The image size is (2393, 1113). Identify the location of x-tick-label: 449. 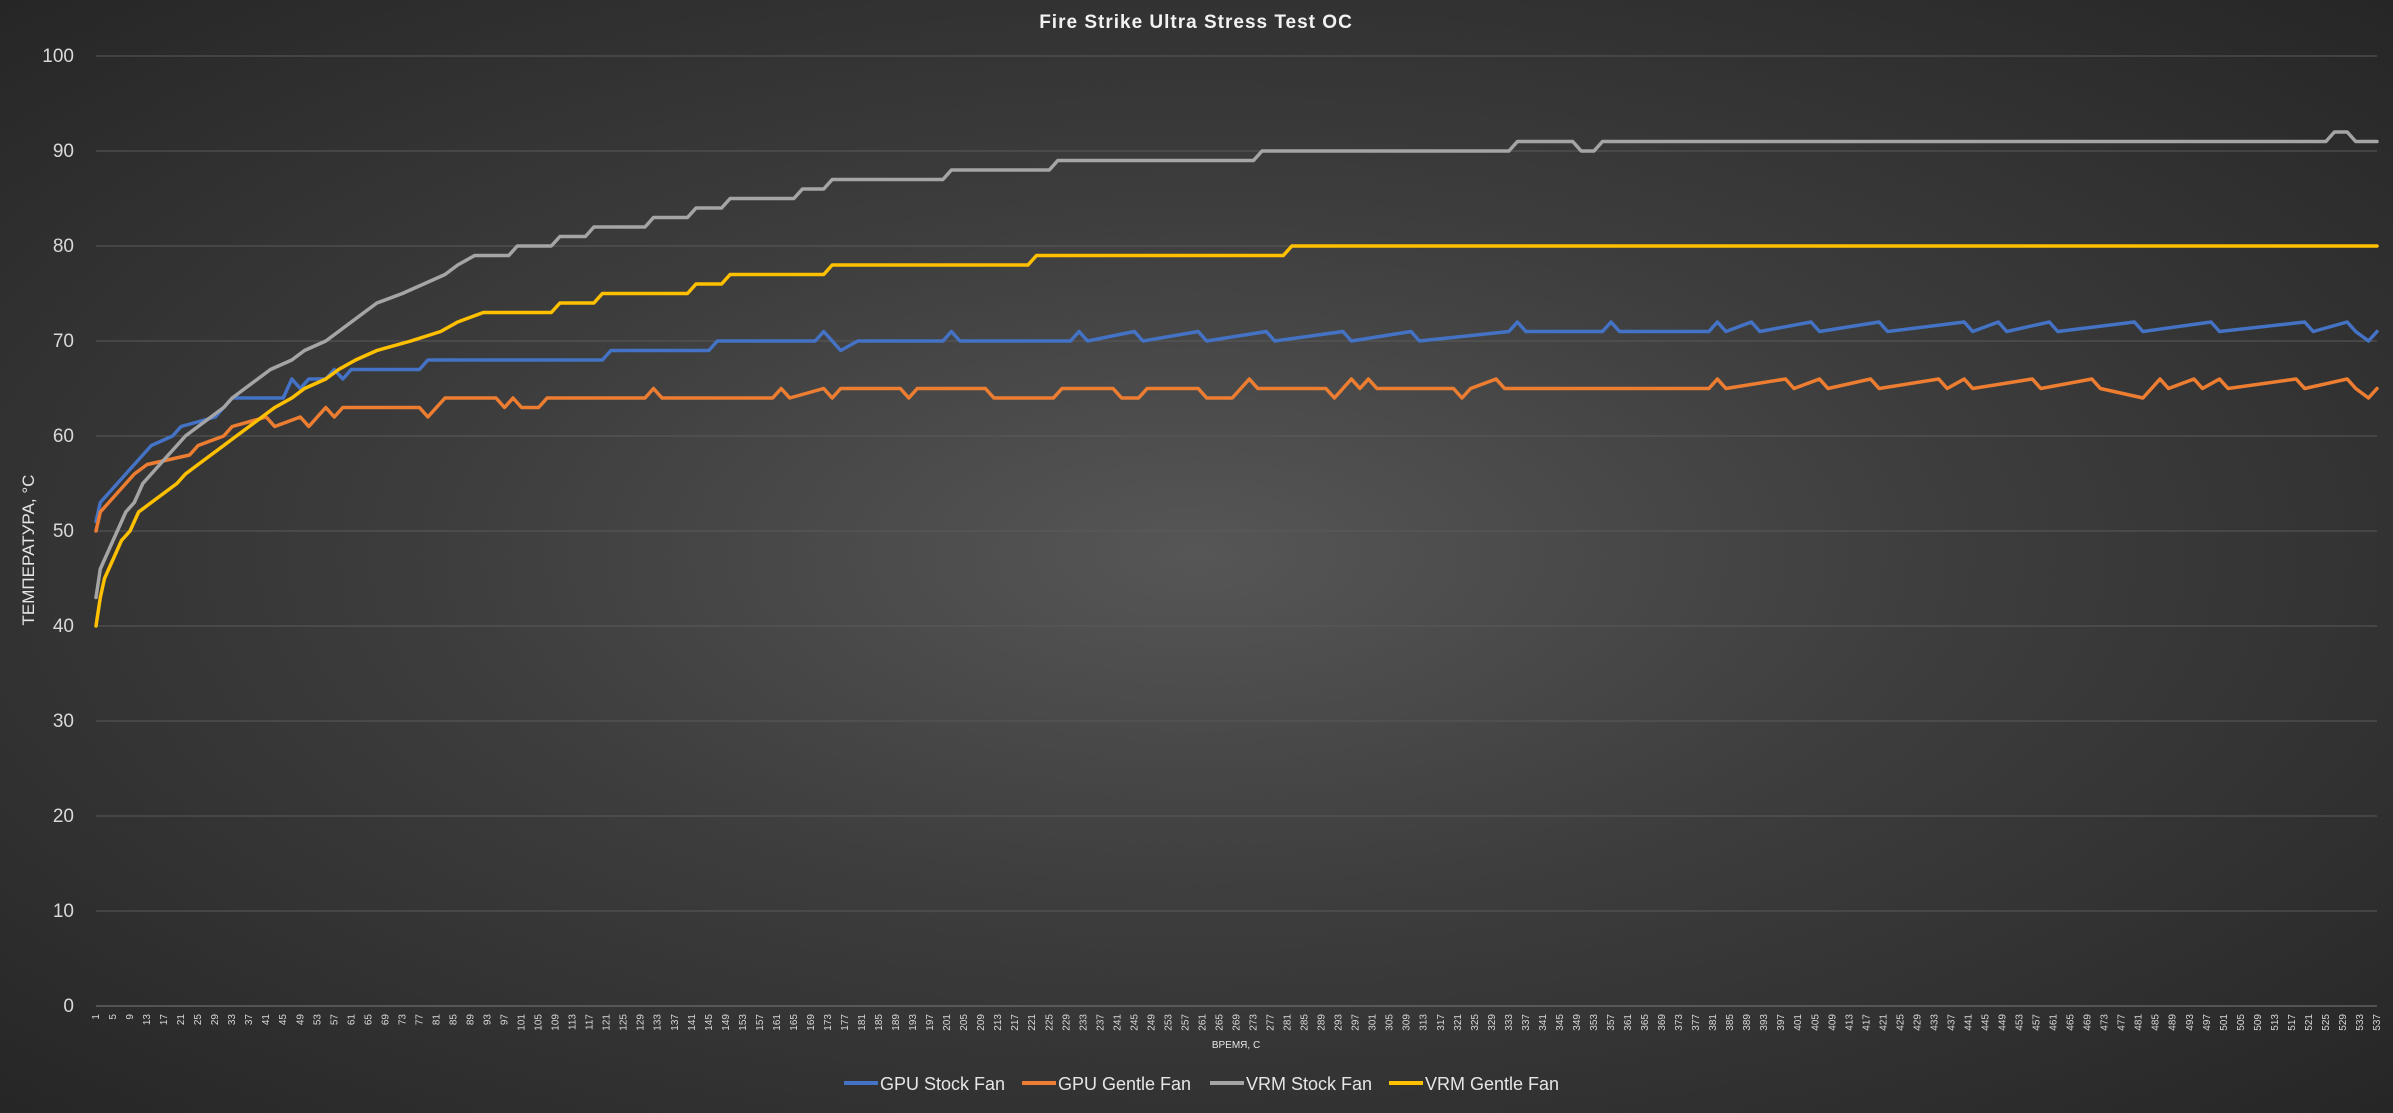
(2003, 1022).